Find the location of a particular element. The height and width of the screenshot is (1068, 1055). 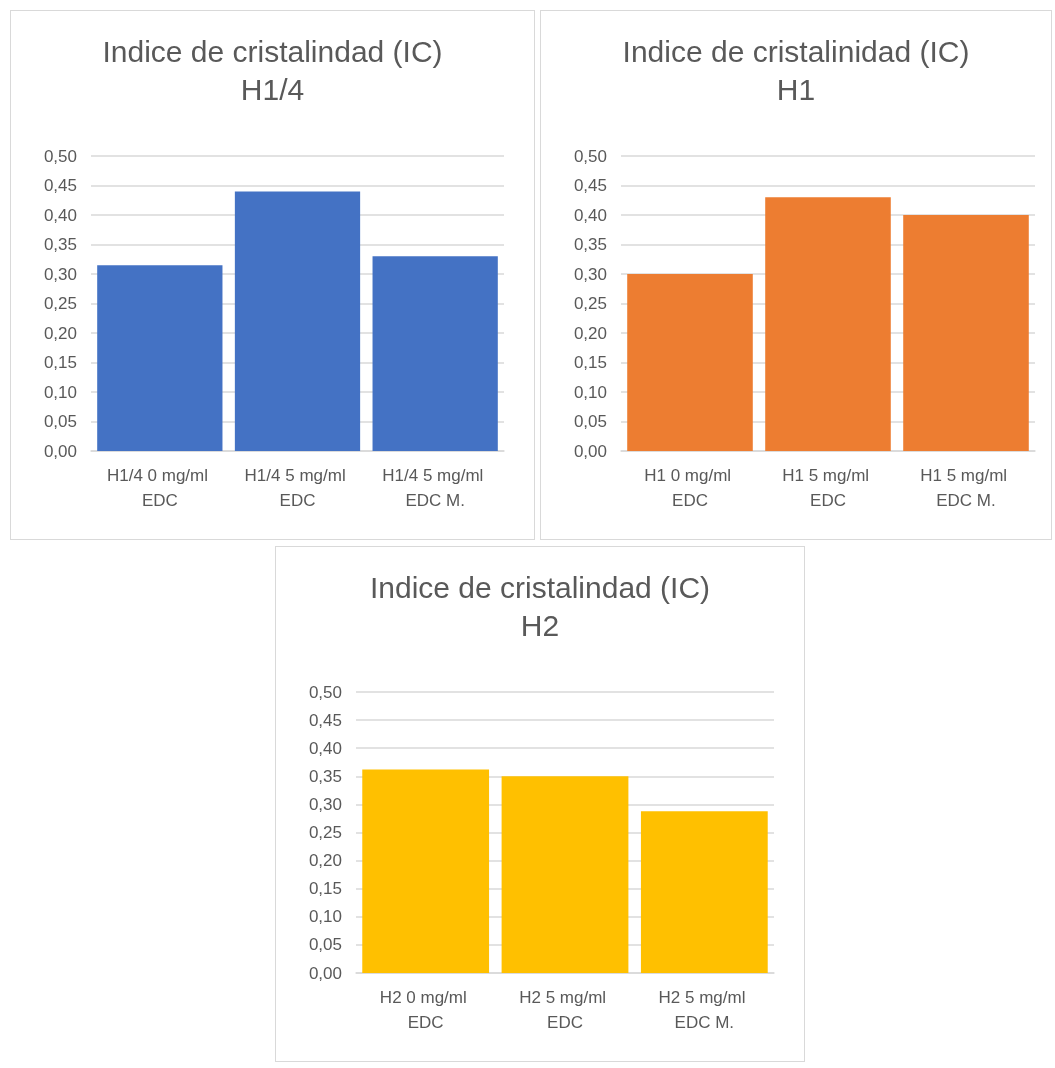

chart-subtitle: H1/4 is located at coordinates (272, 89).